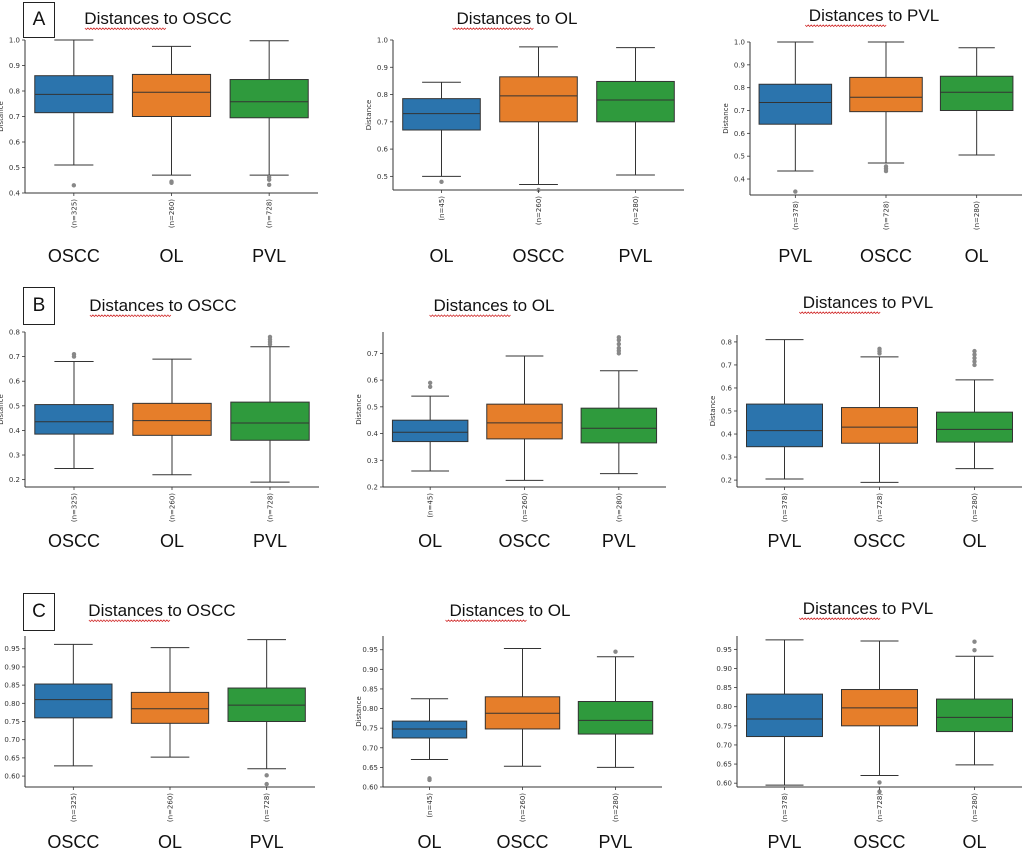 The image size is (1026, 855). What do you see at coordinates (12, 704) in the screenshot?
I see `y-tick-label: 0.80` at bounding box center [12, 704].